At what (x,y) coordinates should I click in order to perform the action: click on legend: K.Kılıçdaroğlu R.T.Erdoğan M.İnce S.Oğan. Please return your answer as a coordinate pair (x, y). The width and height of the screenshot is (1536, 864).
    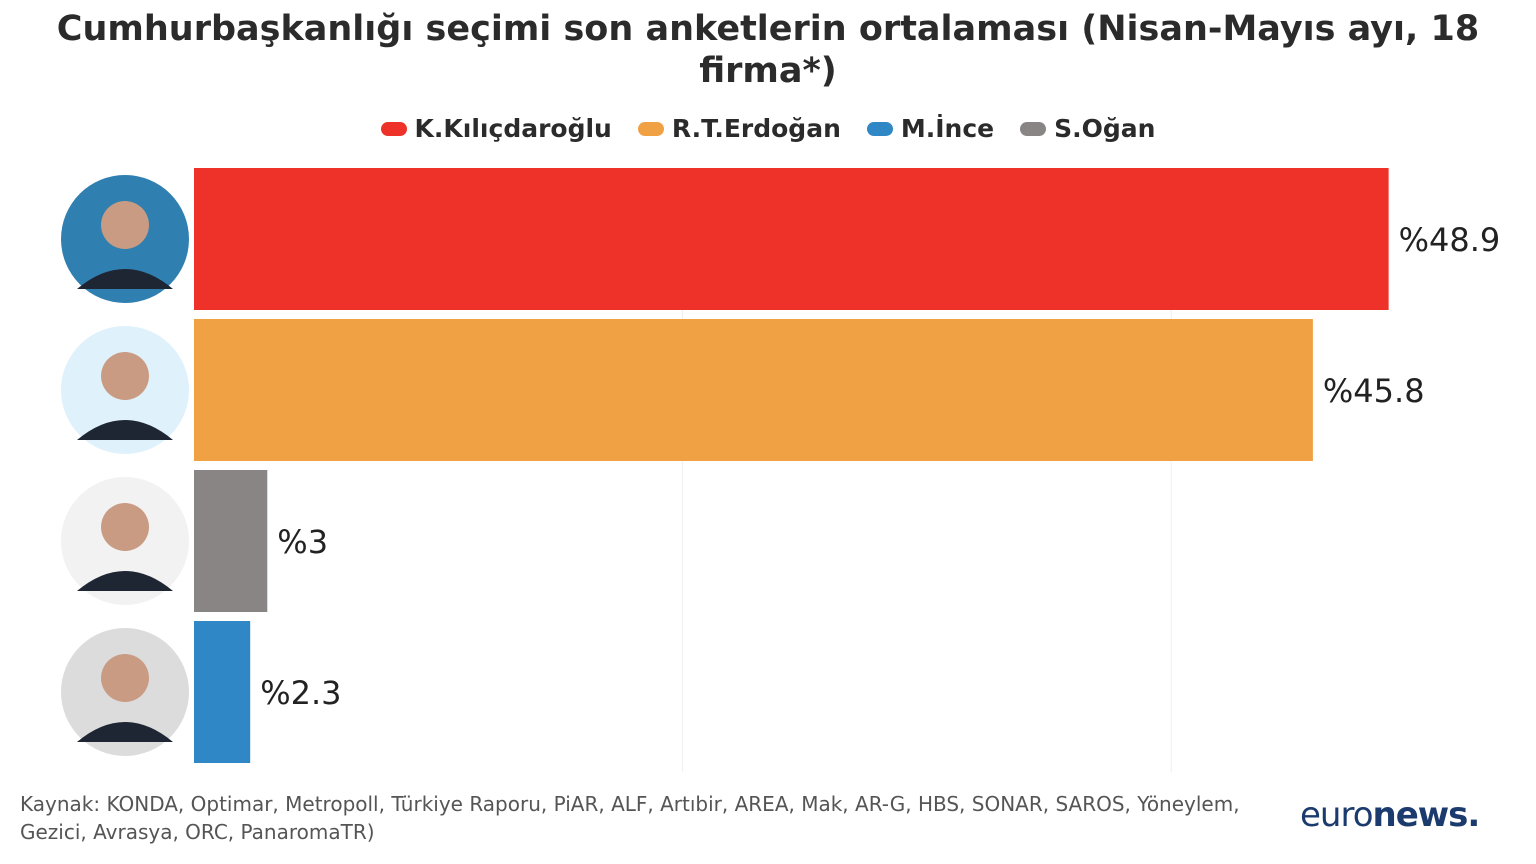
    Looking at the image, I should click on (768, 128).